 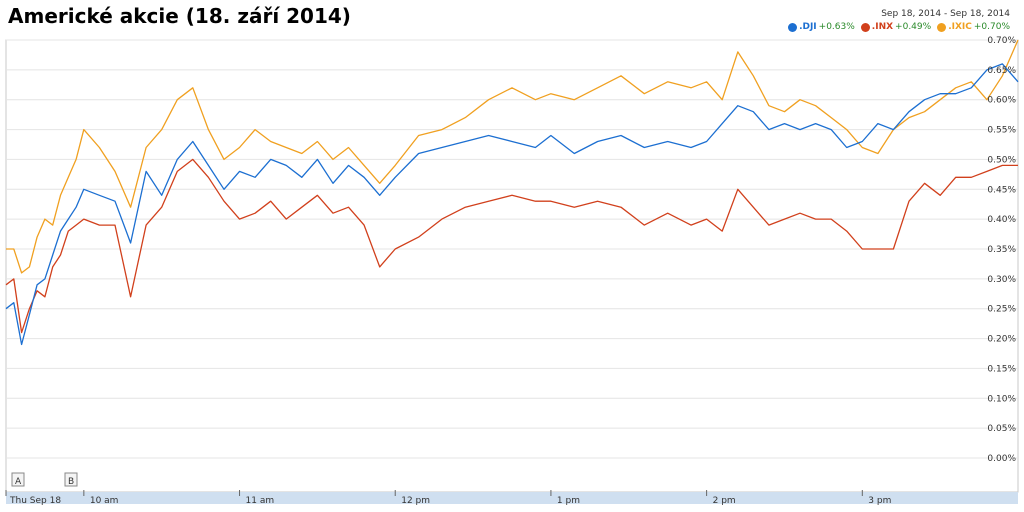 What do you see at coordinates (1001, 280) in the screenshot?
I see `y-tick-label: 0.30%` at bounding box center [1001, 280].